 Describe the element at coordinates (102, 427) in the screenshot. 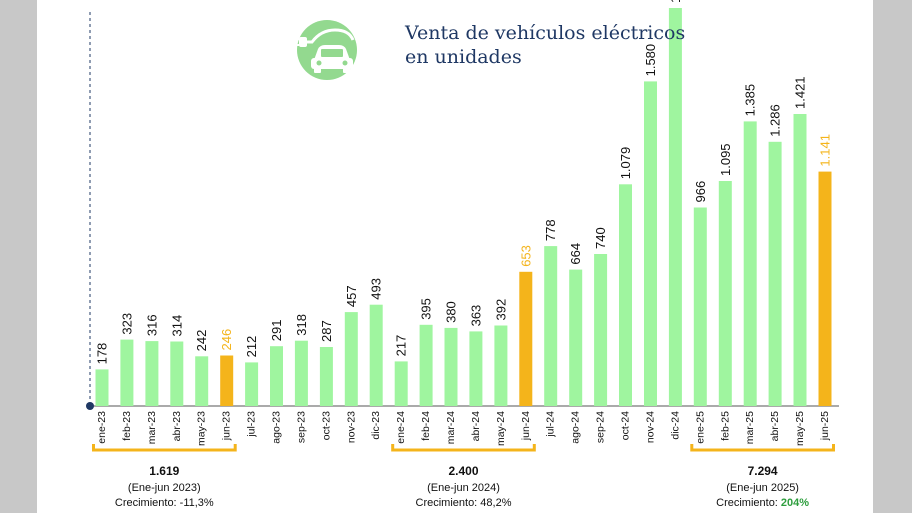

I see `tick-label-ene-23: ene-23` at that location.